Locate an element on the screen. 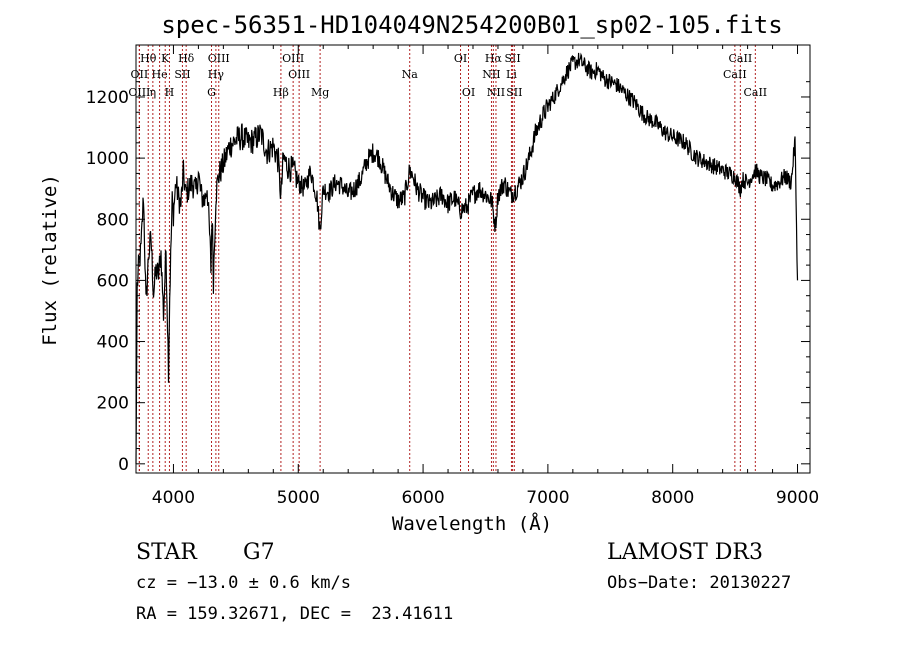  spectral-line-label: K is located at coordinates (165, 58).